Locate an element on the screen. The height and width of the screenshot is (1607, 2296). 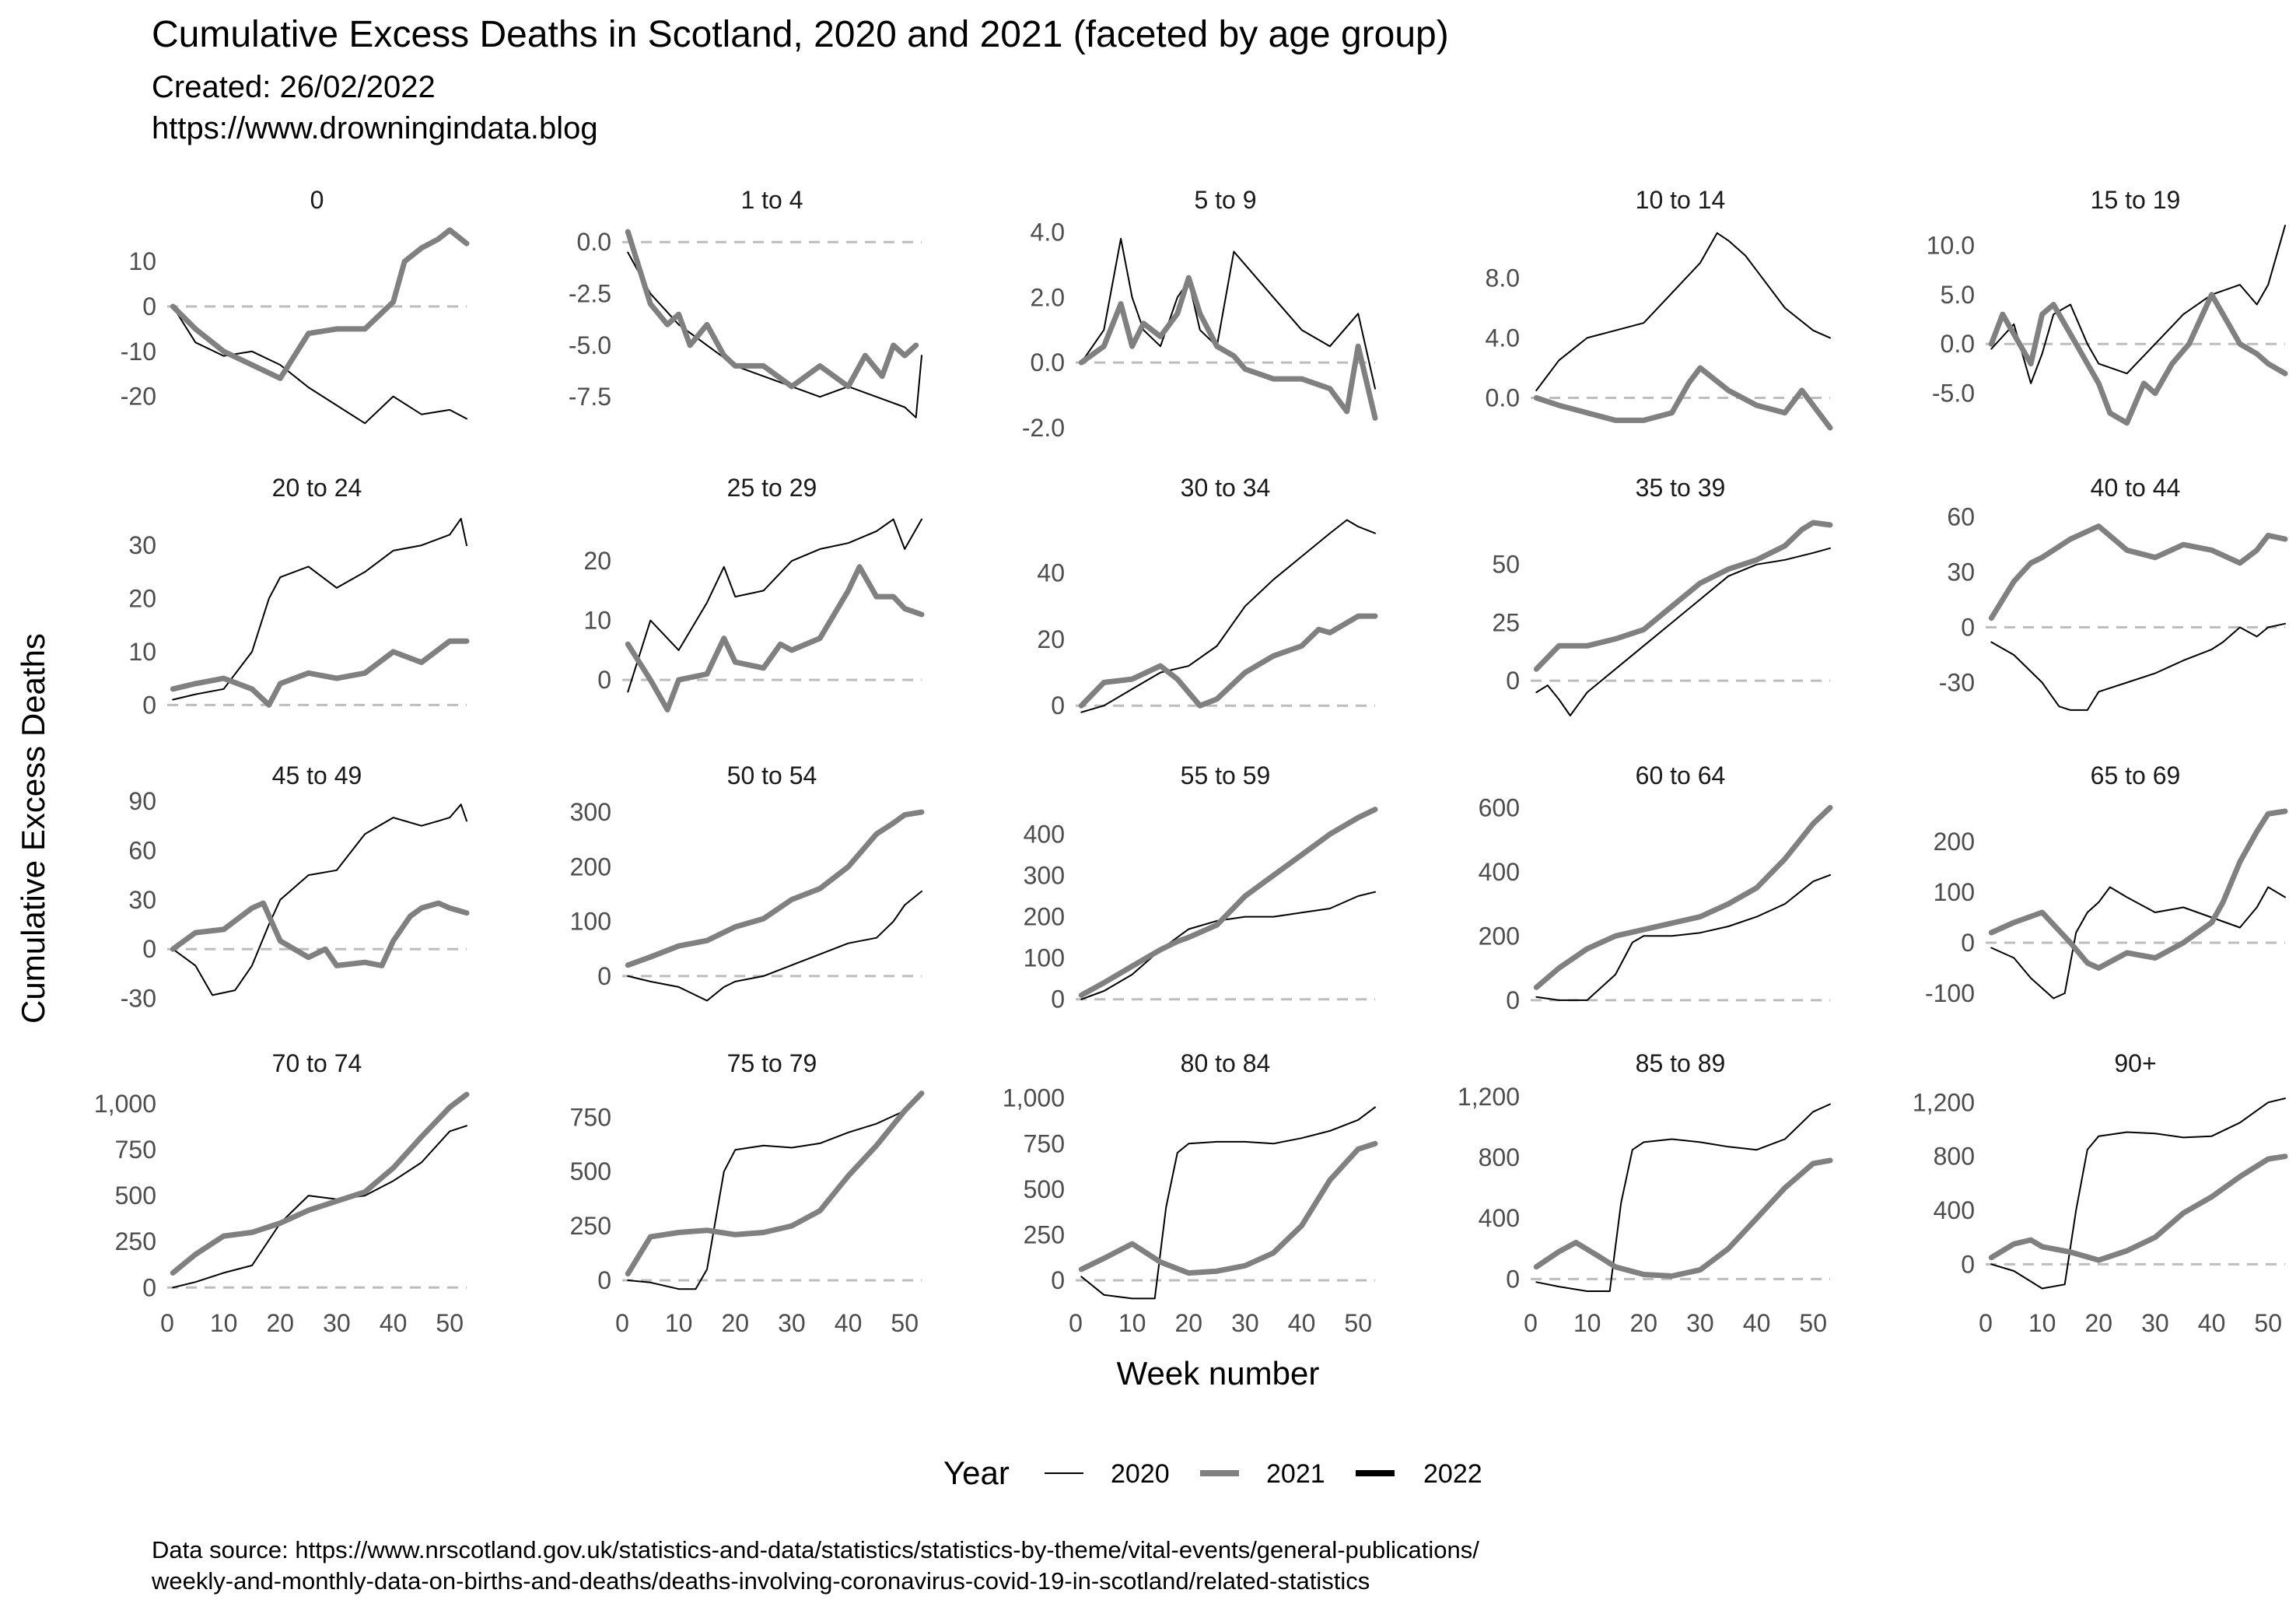
y-tick-label: -20 is located at coordinates (138, 397).